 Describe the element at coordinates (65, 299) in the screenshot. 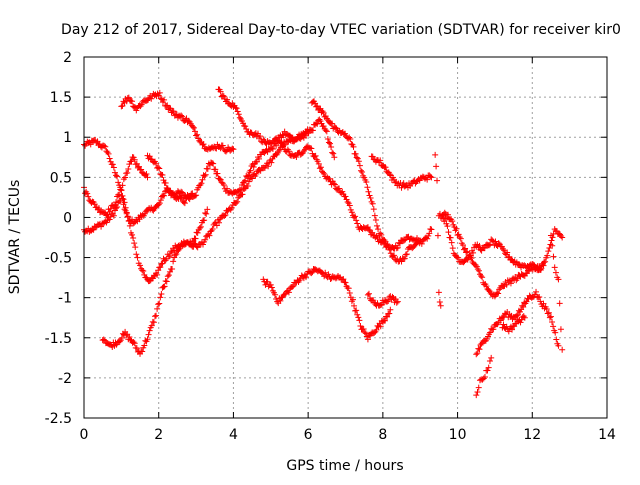

I see `y-tick-label: -1` at that location.